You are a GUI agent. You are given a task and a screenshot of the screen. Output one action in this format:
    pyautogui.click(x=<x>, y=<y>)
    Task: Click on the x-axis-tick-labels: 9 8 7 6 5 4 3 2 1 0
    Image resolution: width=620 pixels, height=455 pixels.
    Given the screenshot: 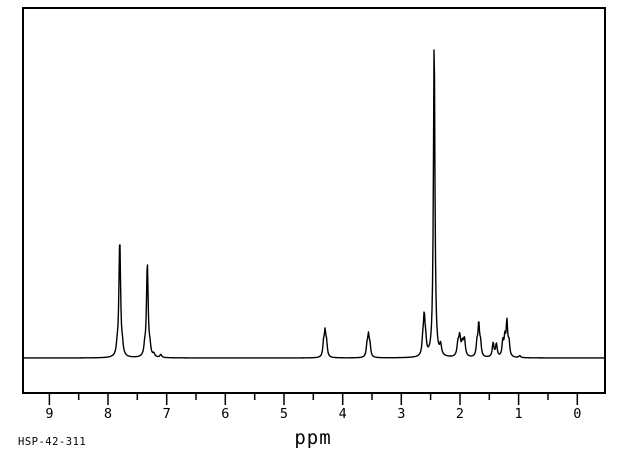 What is the action you would take?
    pyautogui.click(x=313, y=414)
    